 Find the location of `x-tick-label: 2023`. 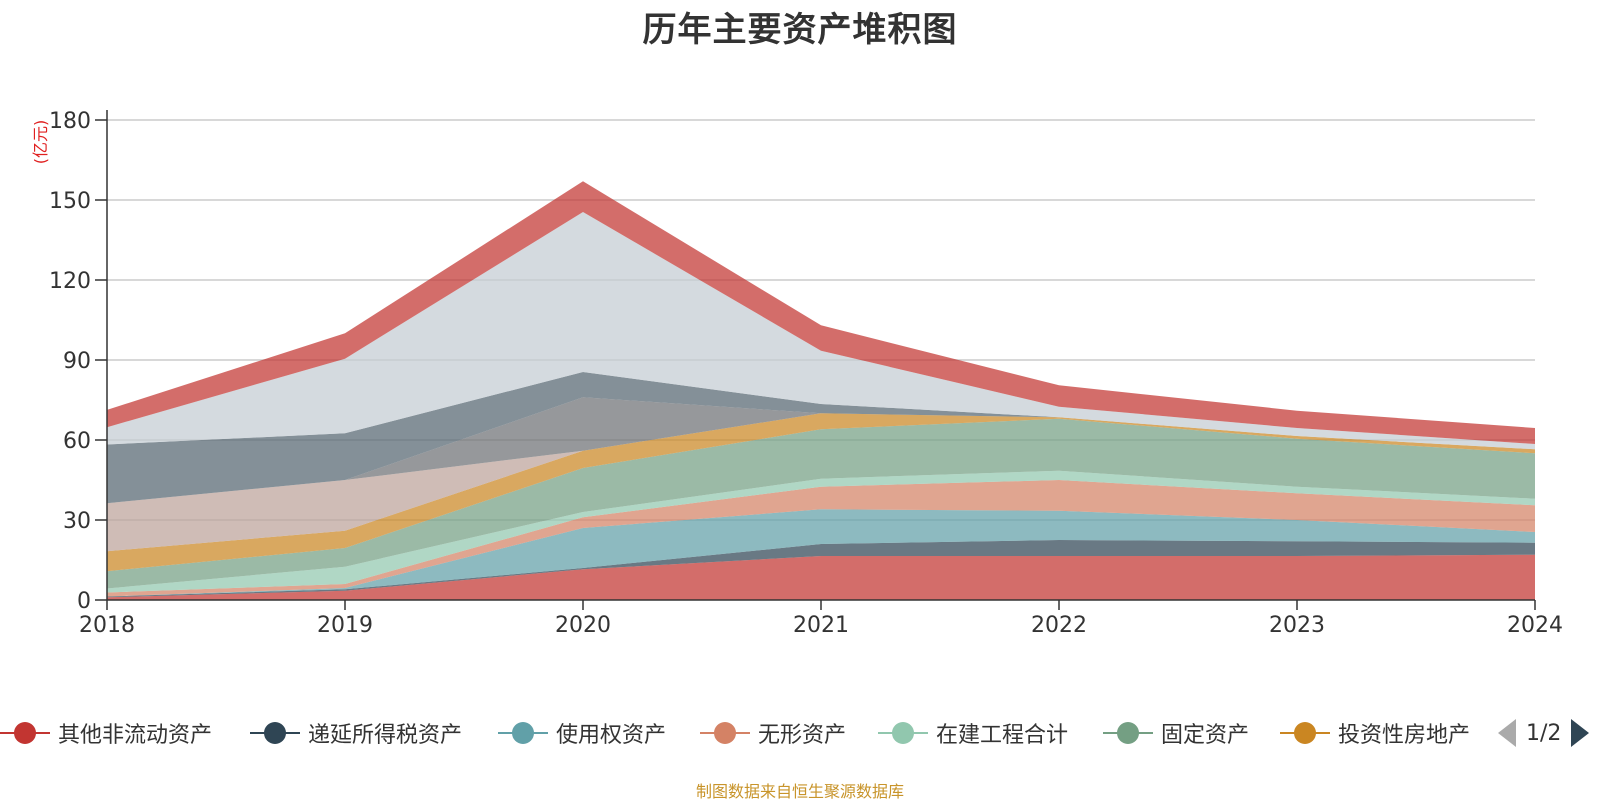

x-tick-label: 2023 is located at coordinates (1297, 625).